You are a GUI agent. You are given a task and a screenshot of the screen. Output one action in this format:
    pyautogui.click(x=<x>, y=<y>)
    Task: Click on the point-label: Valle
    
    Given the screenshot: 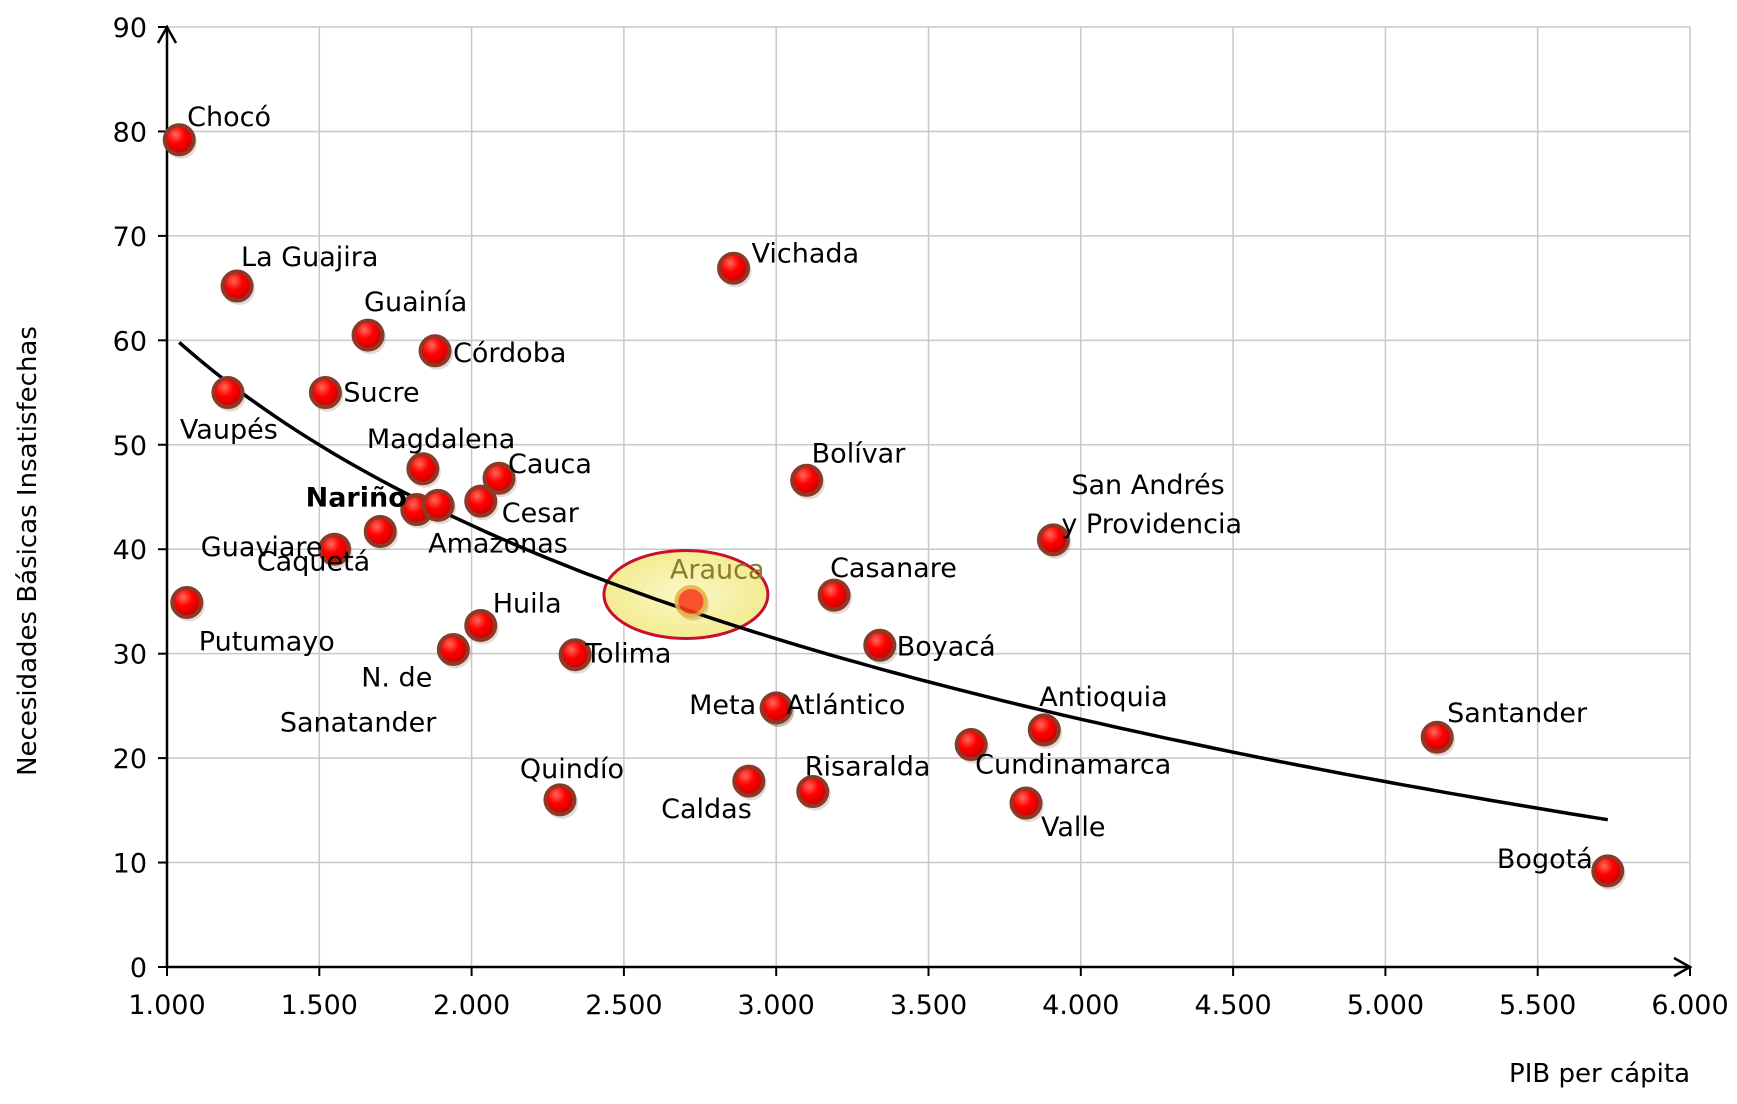 What is the action you would take?
    pyautogui.click(x=1073, y=827)
    